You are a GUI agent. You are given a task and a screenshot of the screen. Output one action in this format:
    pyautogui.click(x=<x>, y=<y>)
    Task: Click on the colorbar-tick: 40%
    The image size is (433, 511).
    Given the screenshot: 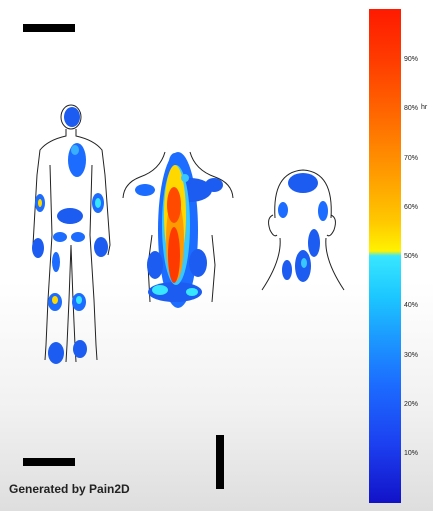 What is the action you would take?
    pyautogui.click(x=411, y=305)
    